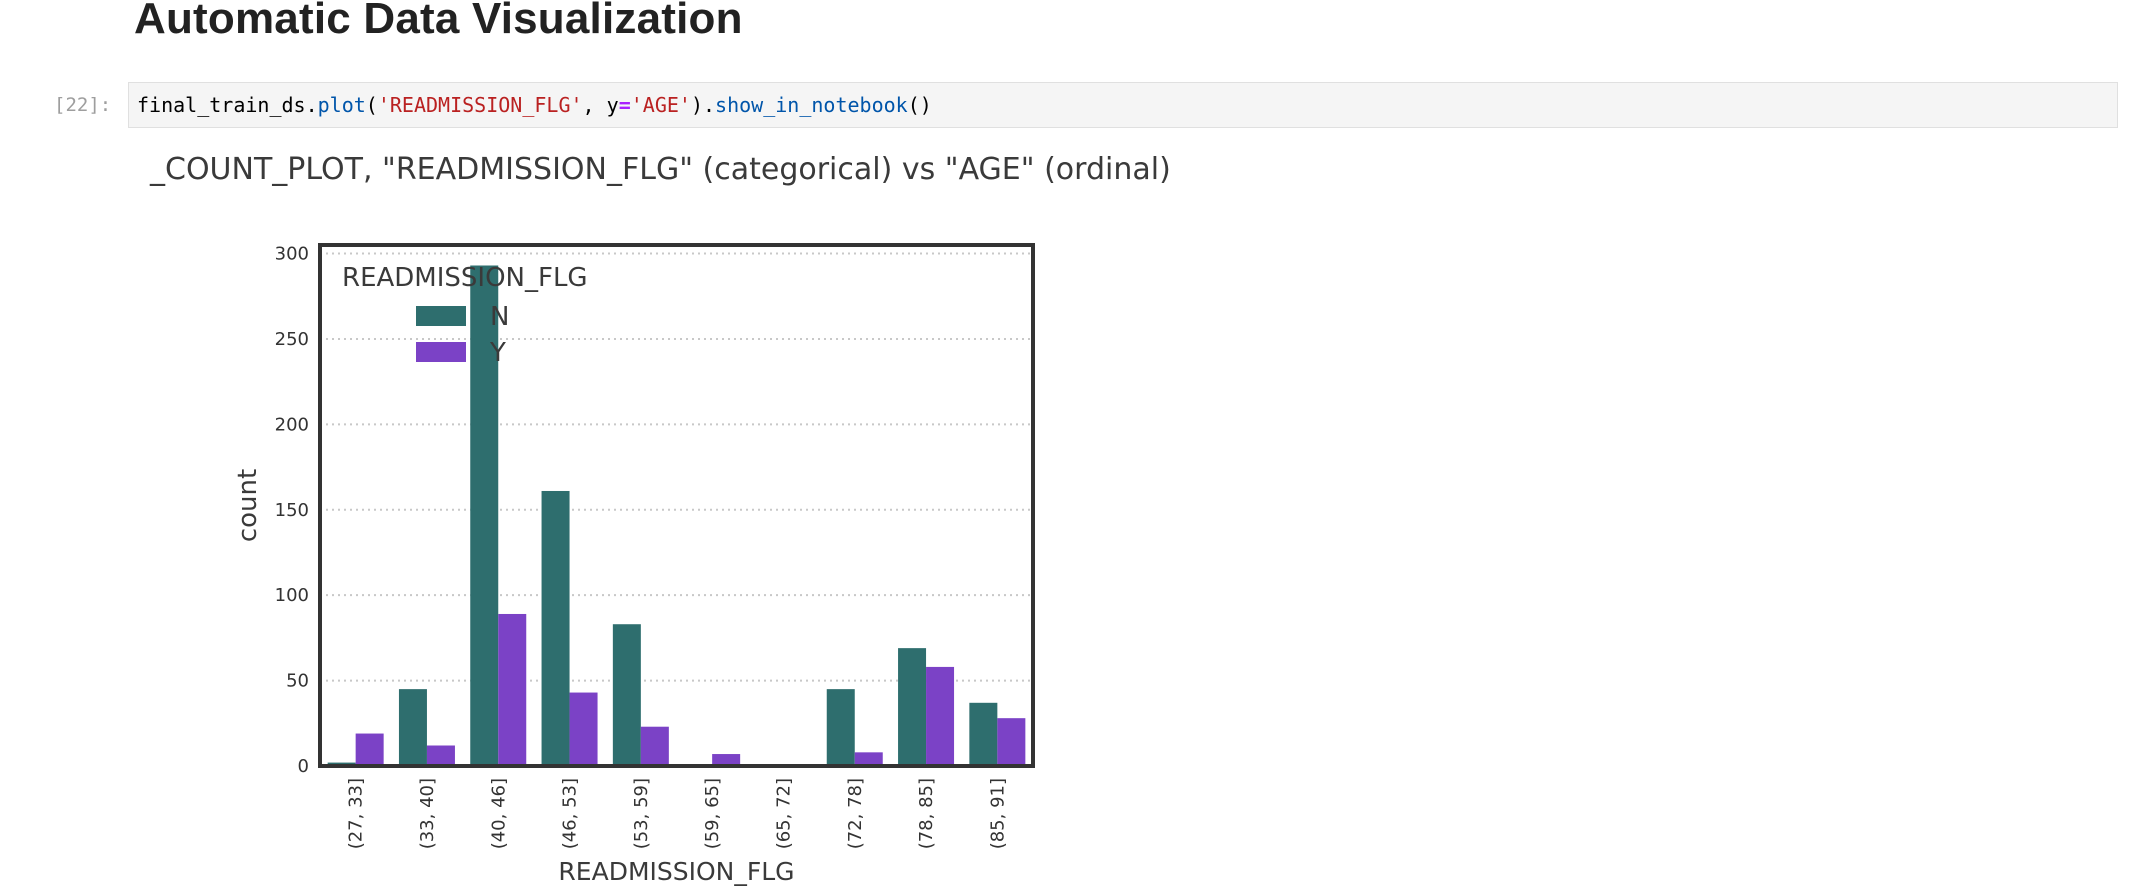 Image resolution: width=2136 pixels, height=896 pixels. I want to click on y-tick-label: 200, so click(292, 424).